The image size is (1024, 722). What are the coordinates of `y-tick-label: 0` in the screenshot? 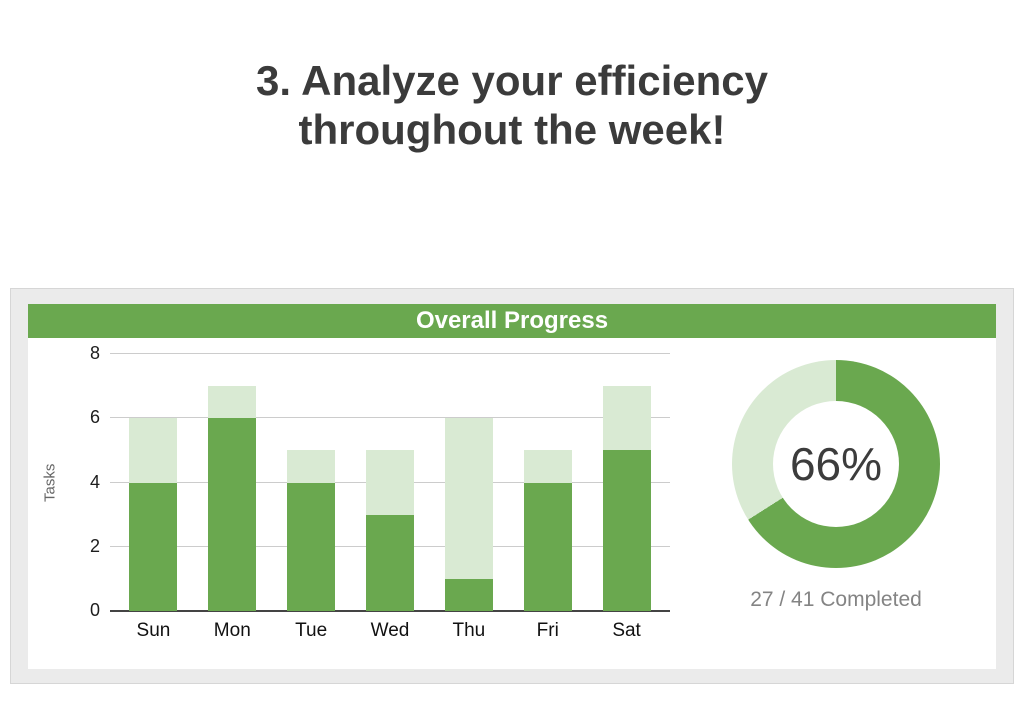 It's located at (94, 610).